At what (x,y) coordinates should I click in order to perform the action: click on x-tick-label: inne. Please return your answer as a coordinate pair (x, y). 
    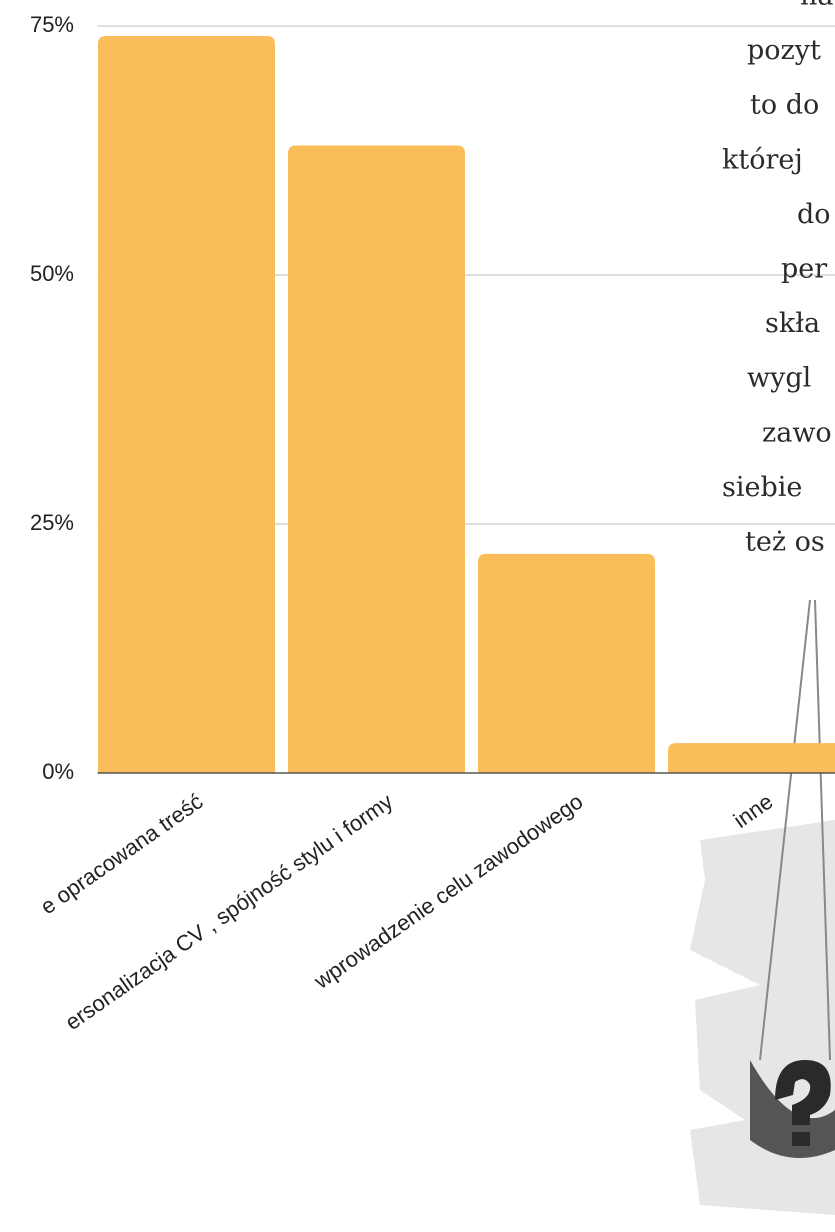
    Looking at the image, I should click on (753, 811).